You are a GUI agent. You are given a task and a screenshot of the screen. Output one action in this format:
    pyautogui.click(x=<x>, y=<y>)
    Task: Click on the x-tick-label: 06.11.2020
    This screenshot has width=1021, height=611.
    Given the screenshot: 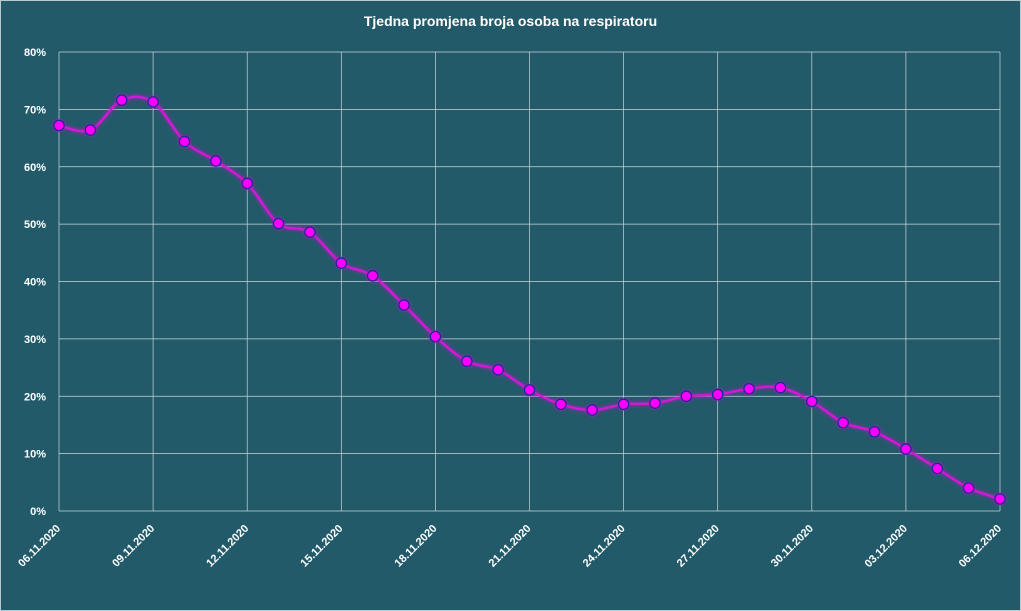 What is the action you would take?
    pyautogui.click(x=39, y=546)
    